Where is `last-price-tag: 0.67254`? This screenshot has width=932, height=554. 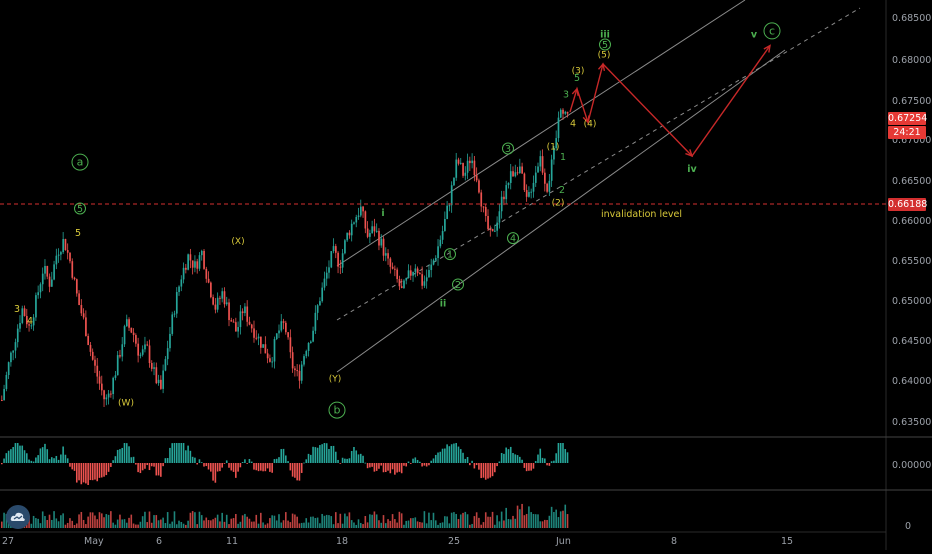
last-price-tag: 0.67254 is located at coordinates (908, 118).